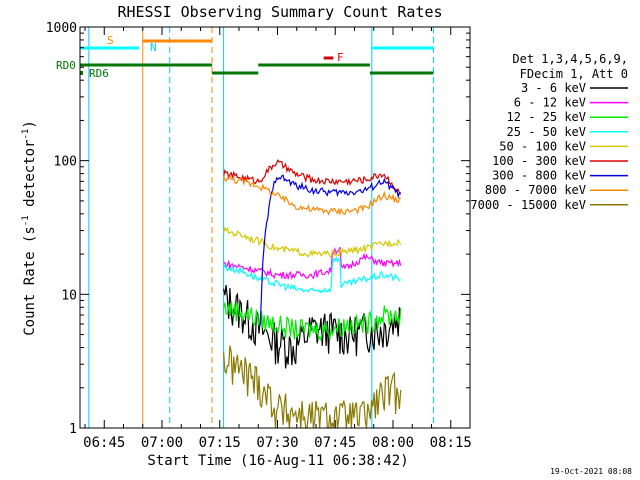 Image resolution: width=640 pixels, height=480 pixels. What do you see at coordinates (30, 178) in the screenshot?
I see `y-axis-label-mid: detector` at bounding box center [30, 178].